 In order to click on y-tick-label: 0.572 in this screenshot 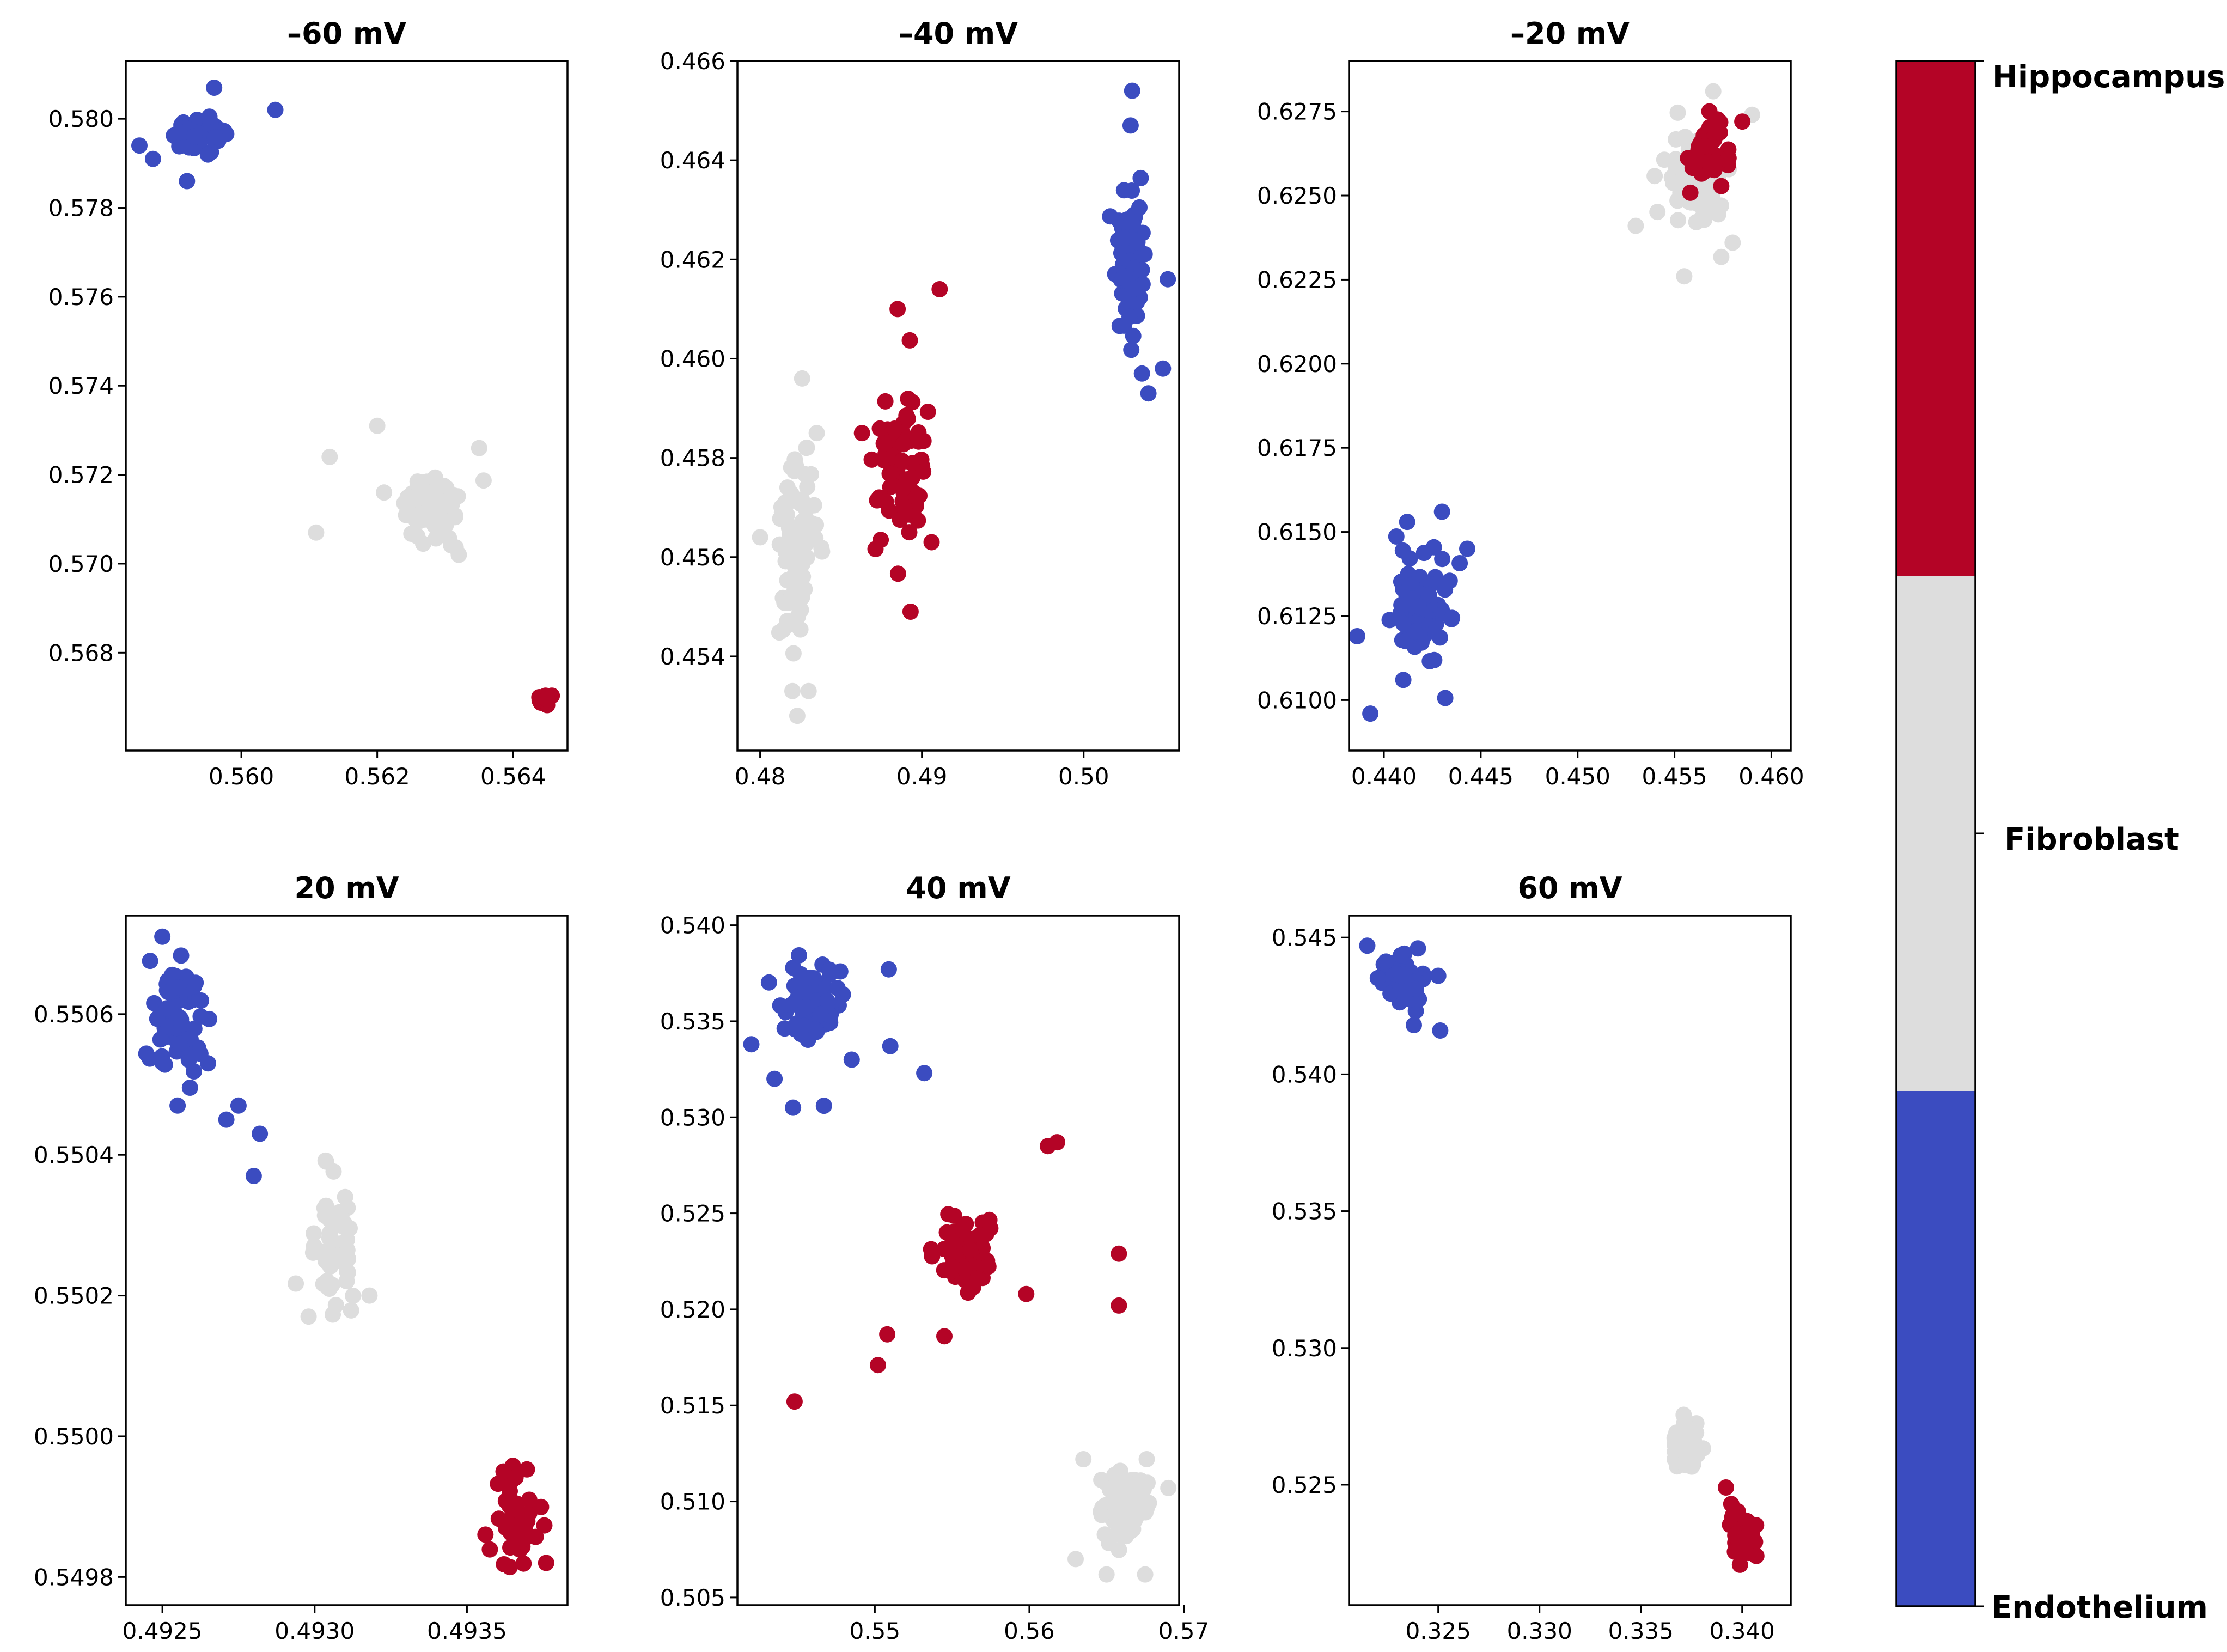, I will do `click(81, 475)`.